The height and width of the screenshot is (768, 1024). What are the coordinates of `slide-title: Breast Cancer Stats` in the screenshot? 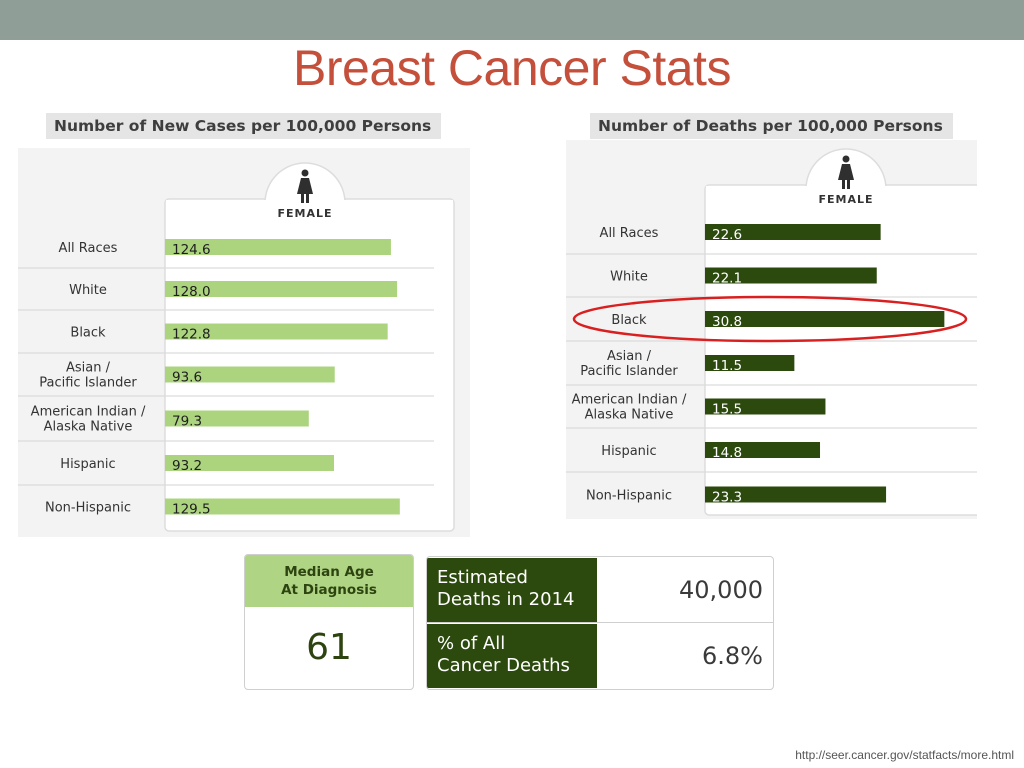 It's located at (512, 68).